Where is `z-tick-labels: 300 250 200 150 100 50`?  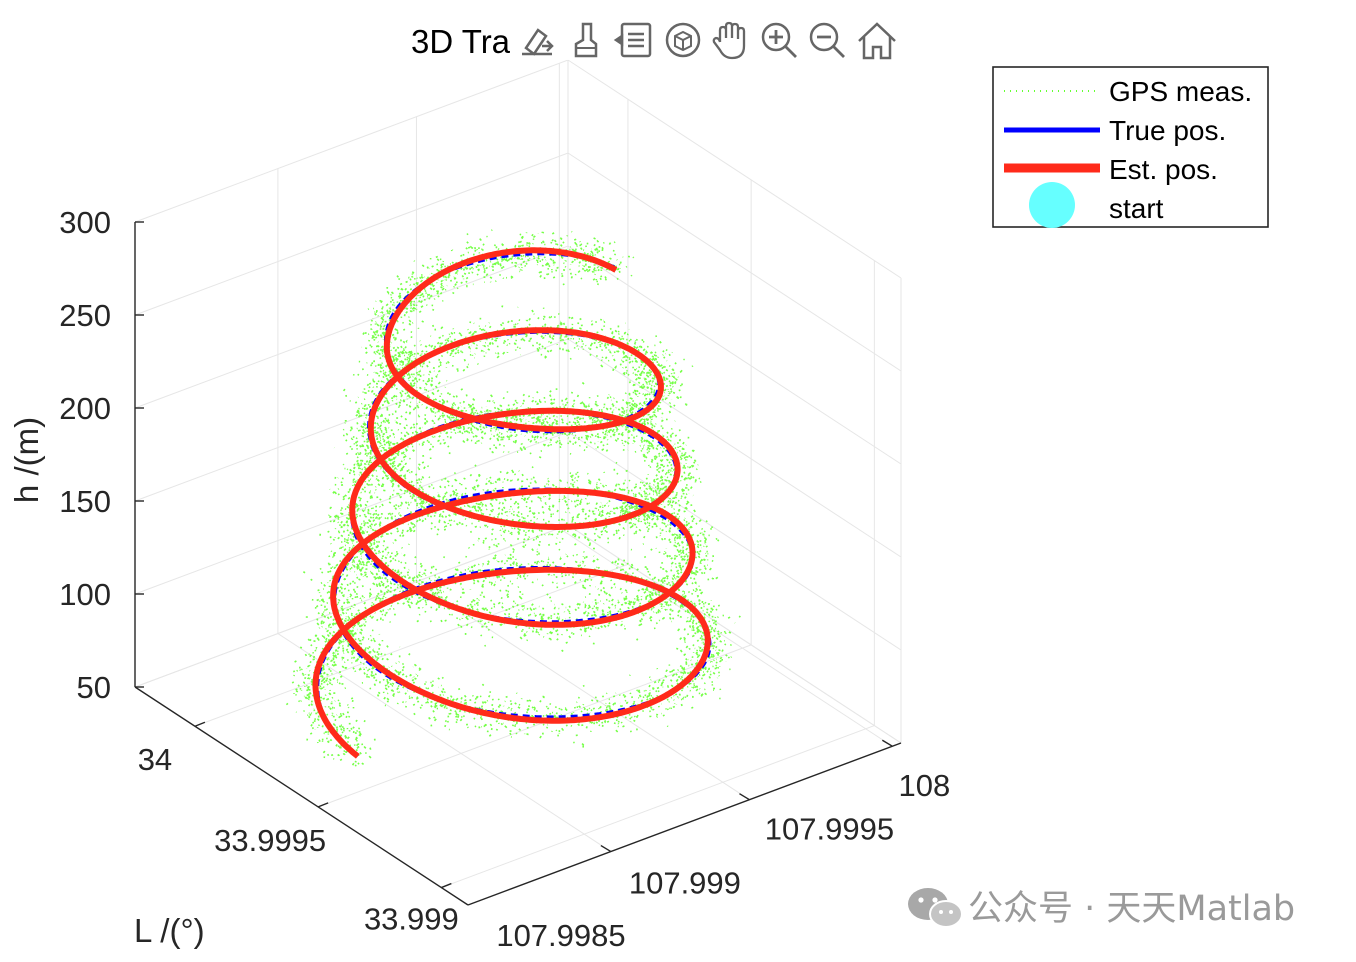 z-tick-labels: 300 250 200 150 100 50 is located at coordinates (85, 455).